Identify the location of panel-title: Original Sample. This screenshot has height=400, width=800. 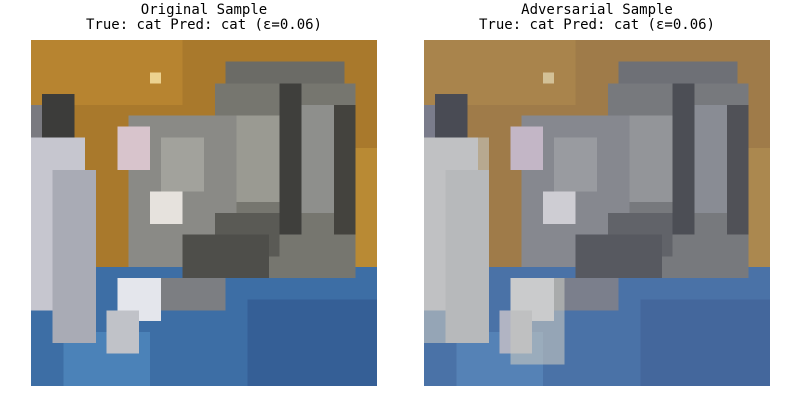
(204, 10).